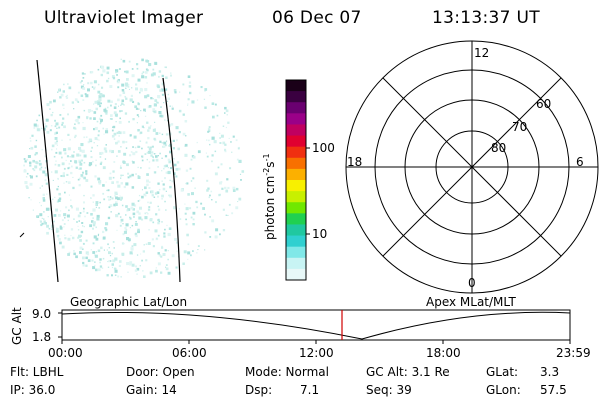  I want to click on glat-label: GLat:, so click(502, 372).